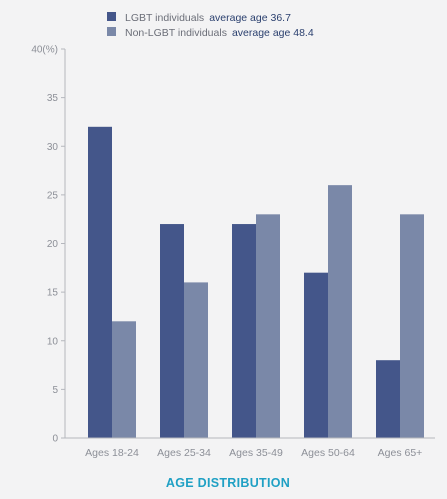 Image resolution: width=447 pixels, height=499 pixels. I want to click on x-tick-label: Ages 65+, so click(400, 453).